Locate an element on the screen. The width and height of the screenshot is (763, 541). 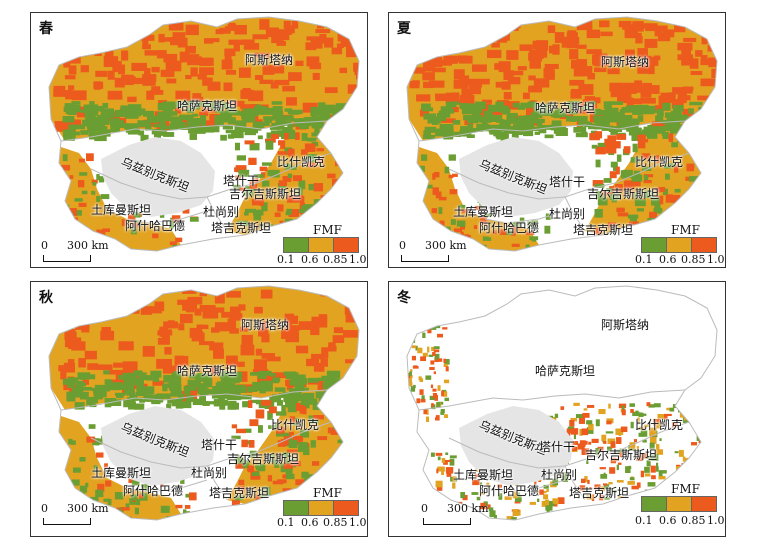
season-label: 春 is located at coordinates (46, 29).